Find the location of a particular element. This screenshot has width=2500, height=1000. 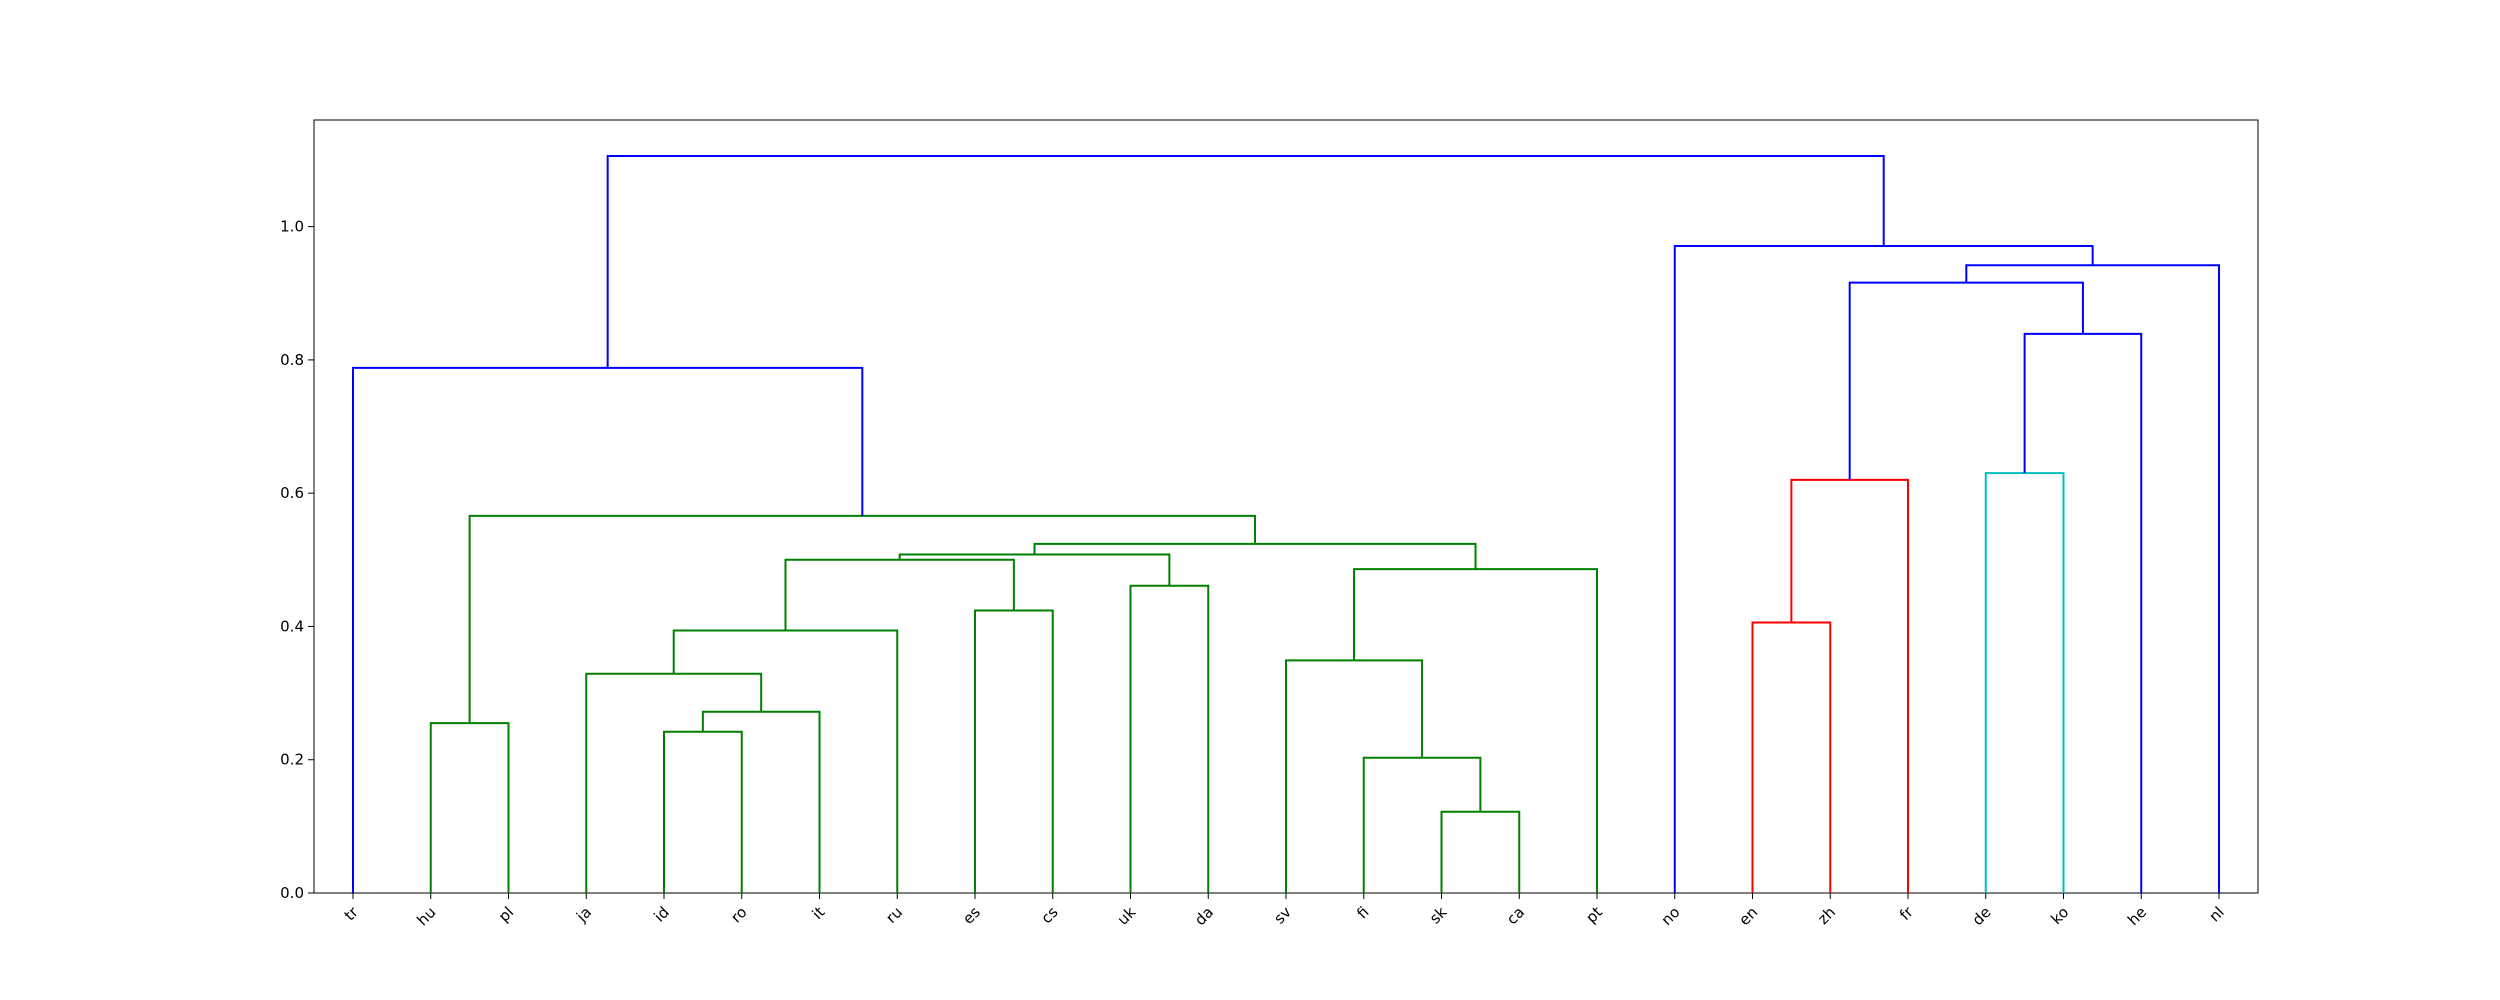

leaf-label: ru is located at coordinates (894, 915).